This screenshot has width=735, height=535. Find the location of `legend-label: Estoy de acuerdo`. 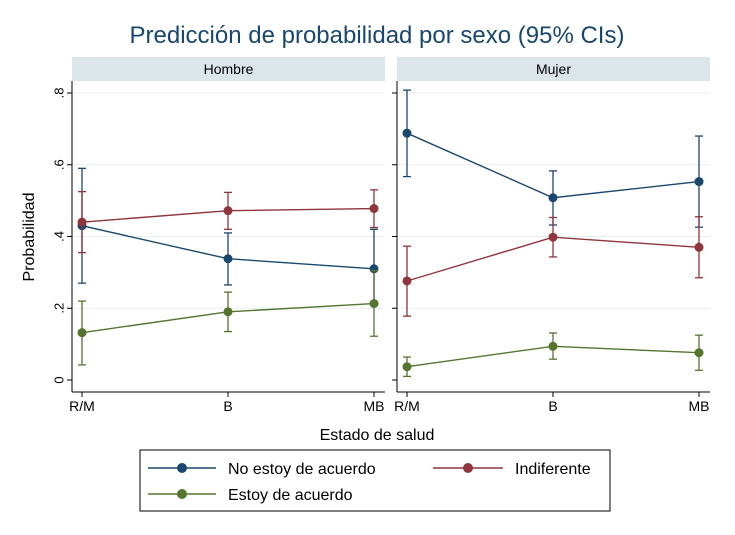

legend-label: Estoy de acuerdo is located at coordinates (290, 495).